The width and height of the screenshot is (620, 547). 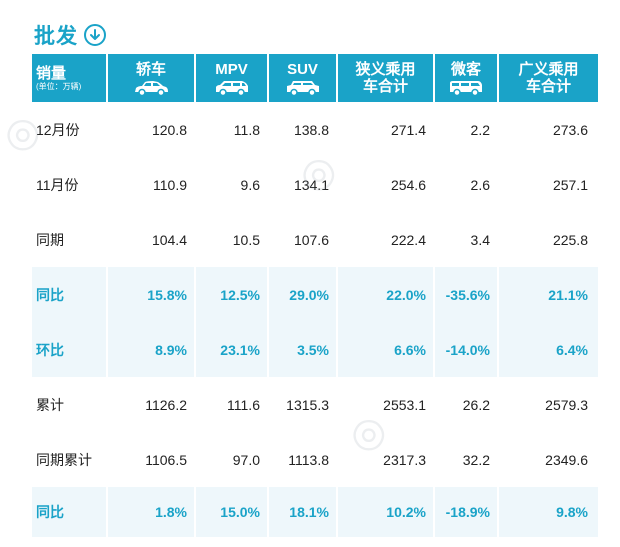 What do you see at coordinates (152, 512) in the screenshot?
I see `table-cell: 1.8%` at bounding box center [152, 512].